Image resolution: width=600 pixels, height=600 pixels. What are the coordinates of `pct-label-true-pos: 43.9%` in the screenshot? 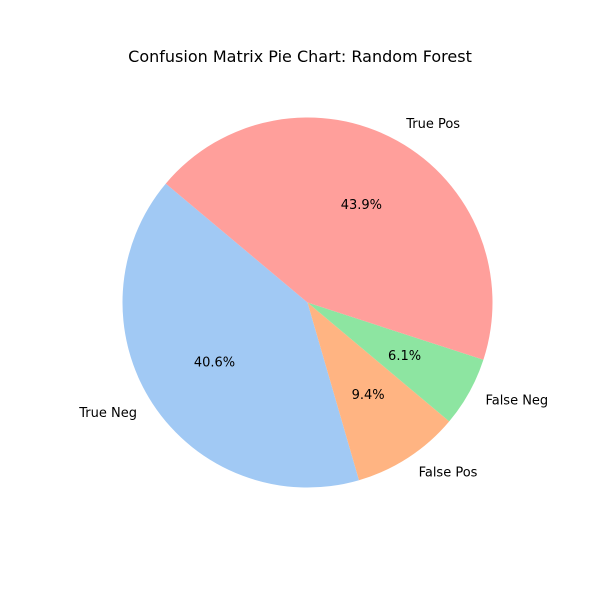 It's located at (361, 205).